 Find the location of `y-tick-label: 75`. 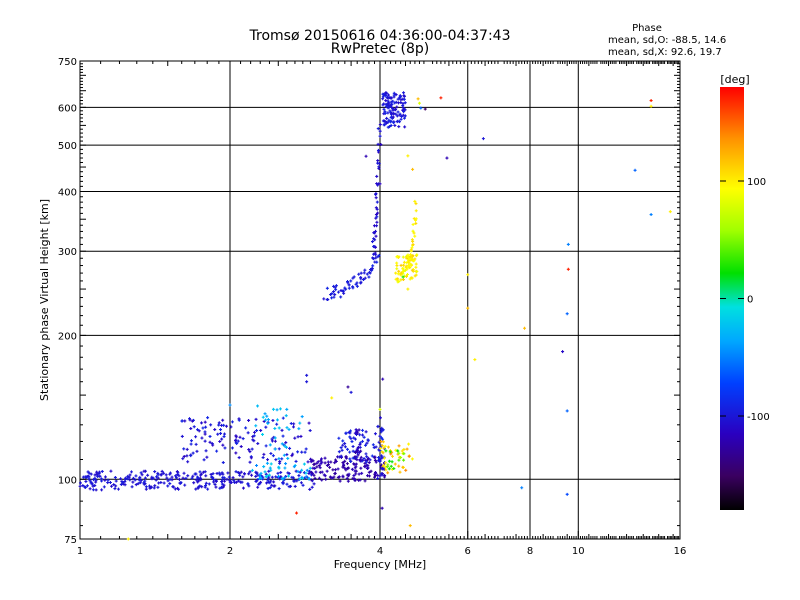

y-tick-label: 75 is located at coordinates (70, 540).